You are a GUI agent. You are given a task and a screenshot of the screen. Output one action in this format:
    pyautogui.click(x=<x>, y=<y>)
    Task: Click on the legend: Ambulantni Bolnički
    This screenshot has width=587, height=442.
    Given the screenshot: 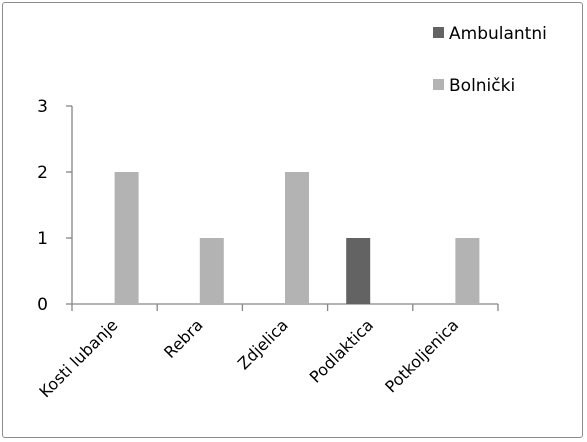 What is the action you would take?
    pyautogui.click(x=490, y=60)
    